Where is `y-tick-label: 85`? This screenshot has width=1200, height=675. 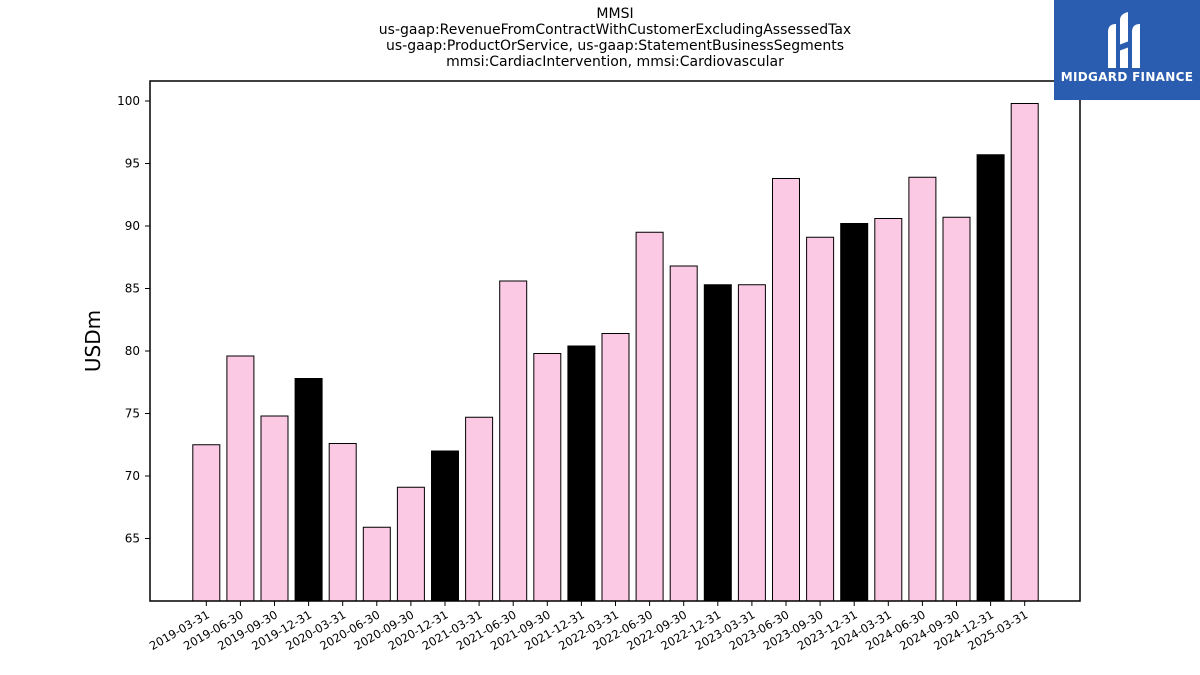
y-tick-label: 85 is located at coordinates (132, 289).